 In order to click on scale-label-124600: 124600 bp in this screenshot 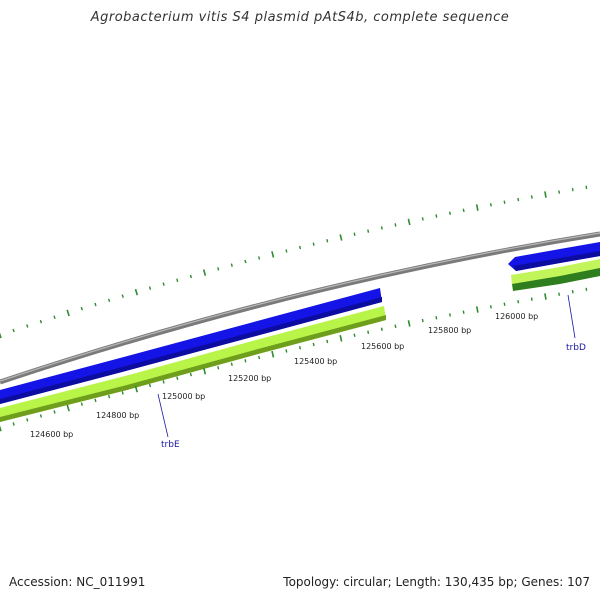, I will do `click(51, 434)`.